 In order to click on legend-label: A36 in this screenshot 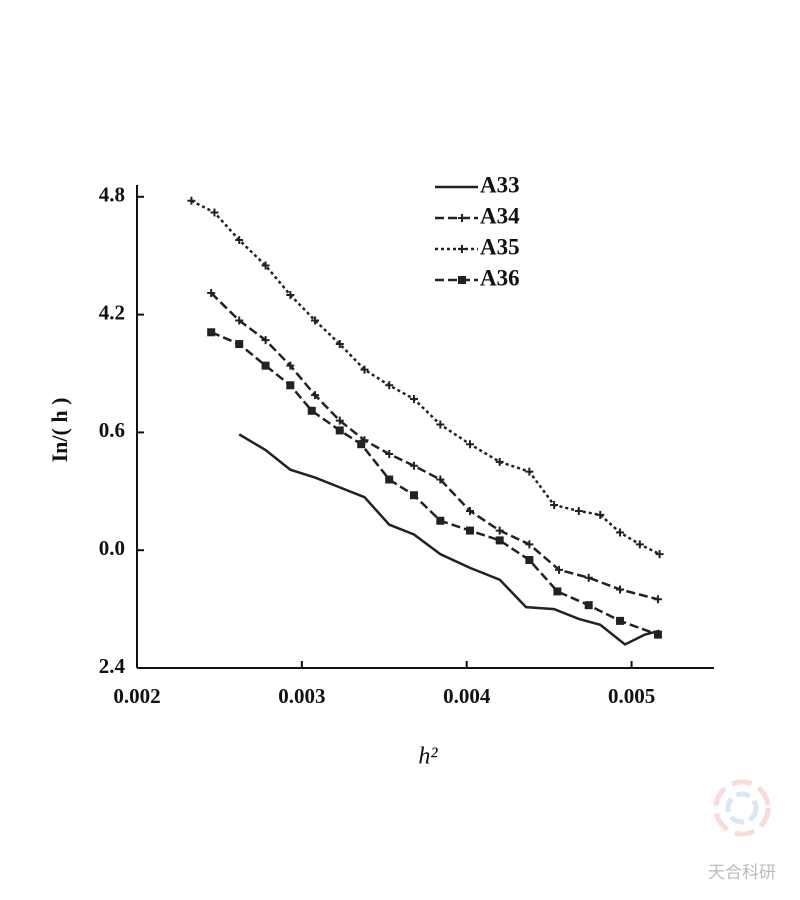, I will do `click(500, 277)`.